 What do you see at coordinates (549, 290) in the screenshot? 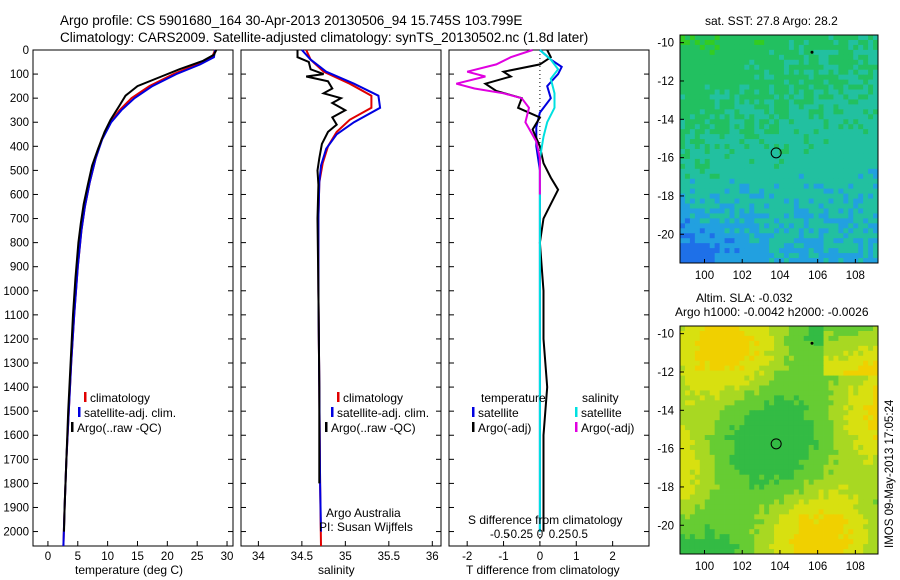
I see `series-line-salinity-satellite` at bounding box center [549, 290].